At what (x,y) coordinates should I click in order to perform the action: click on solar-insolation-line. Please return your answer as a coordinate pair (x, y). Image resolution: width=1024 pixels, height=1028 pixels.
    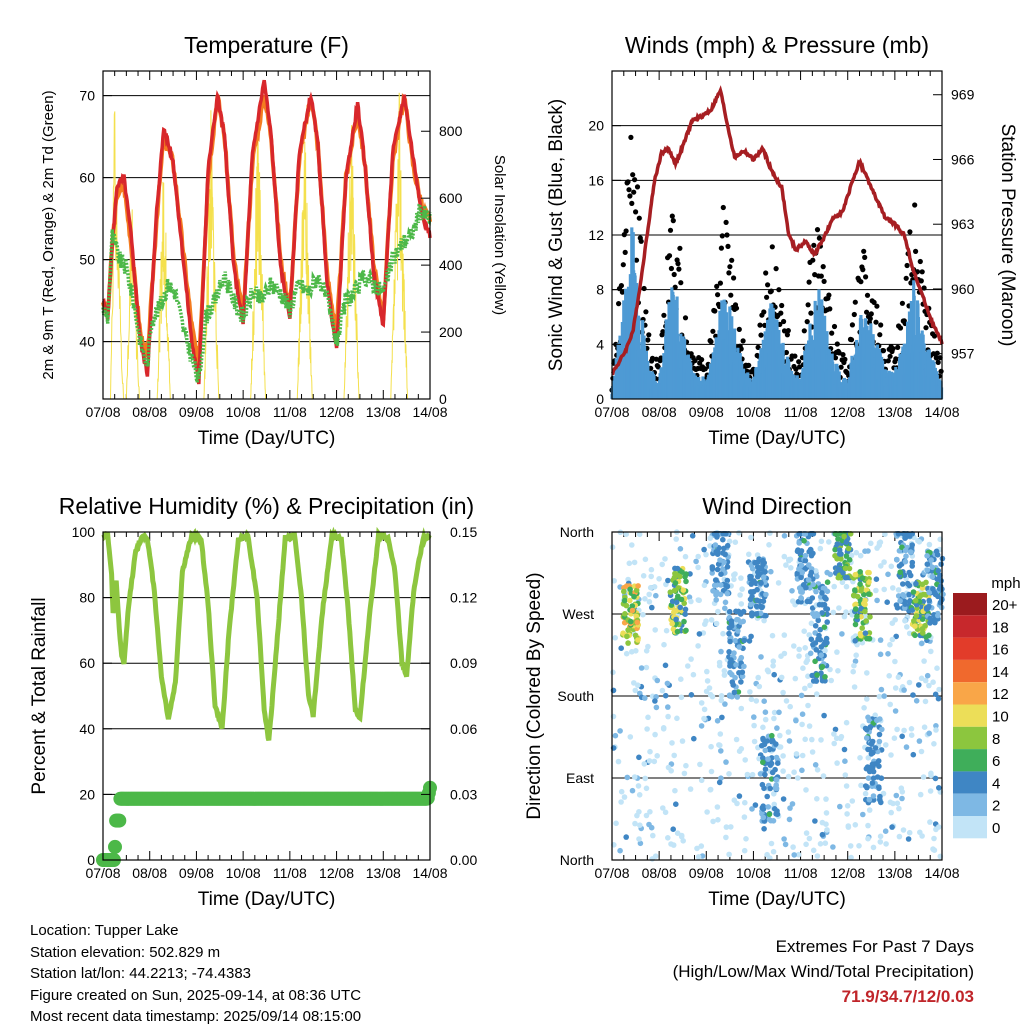
    Looking at the image, I should click on (304, 270).